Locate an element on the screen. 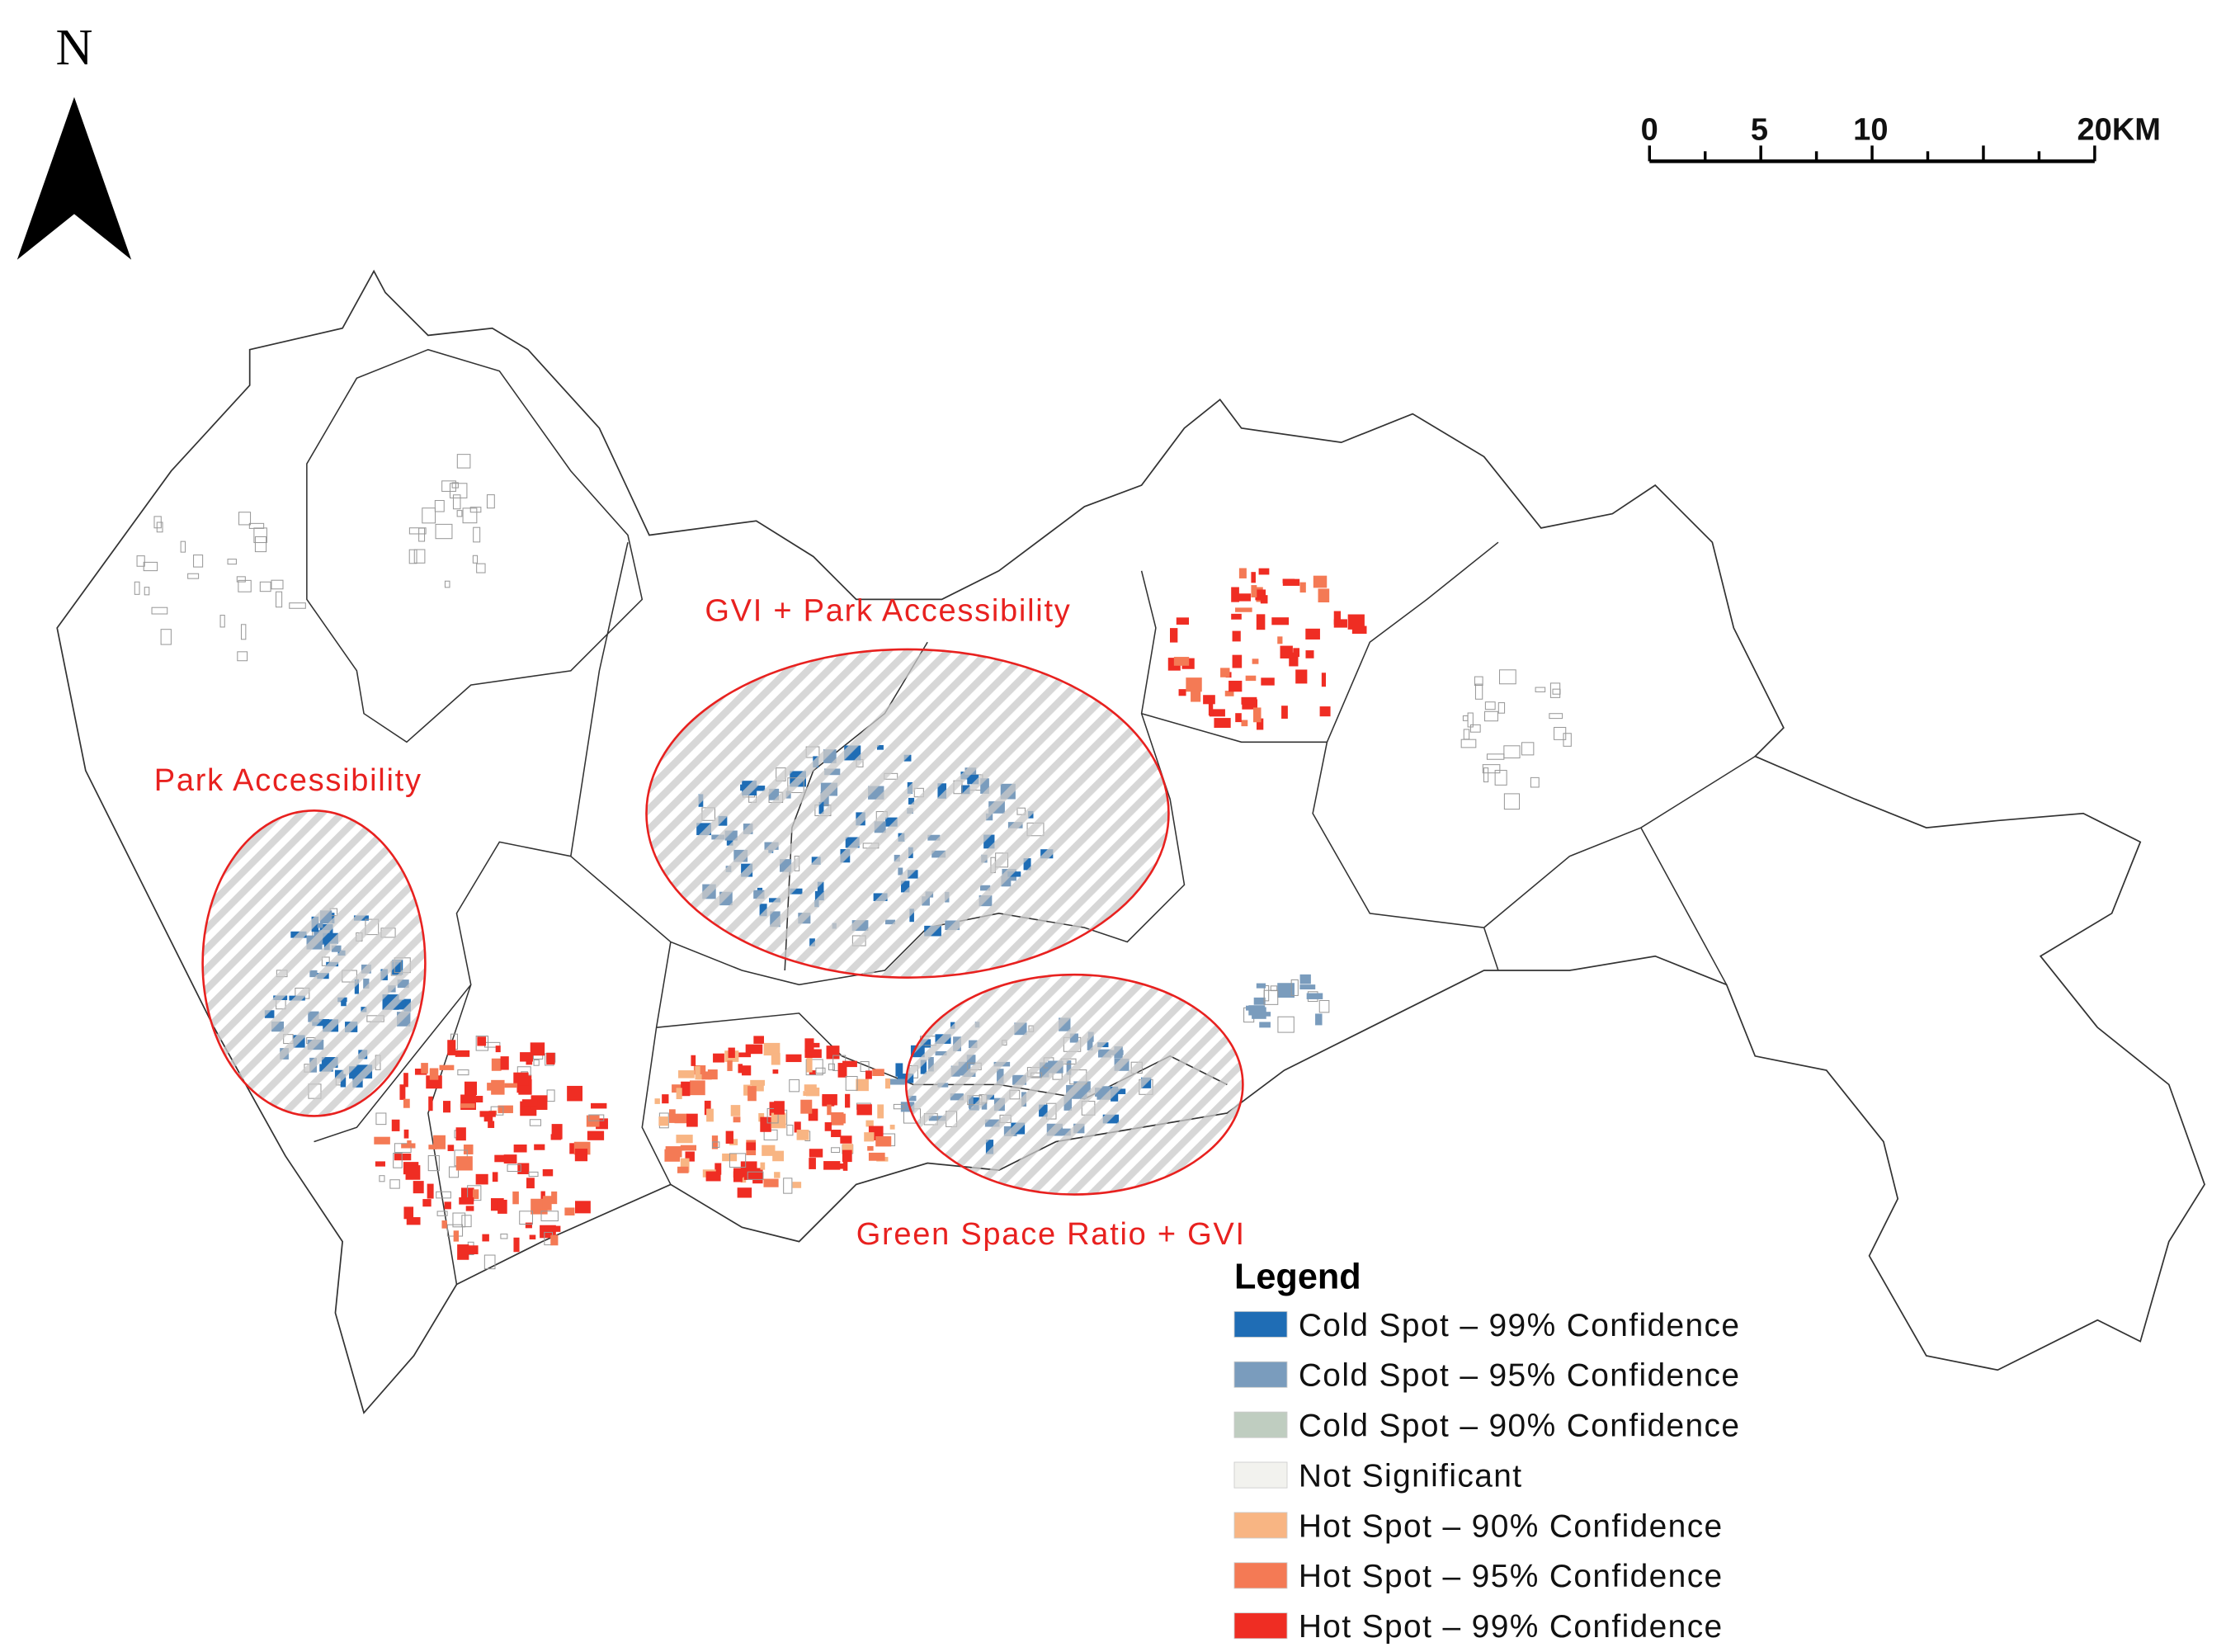 Image resolution: width=2226 pixels, height=1652 pixels. scale-label: 5 is located at coordinates (1759, 130).